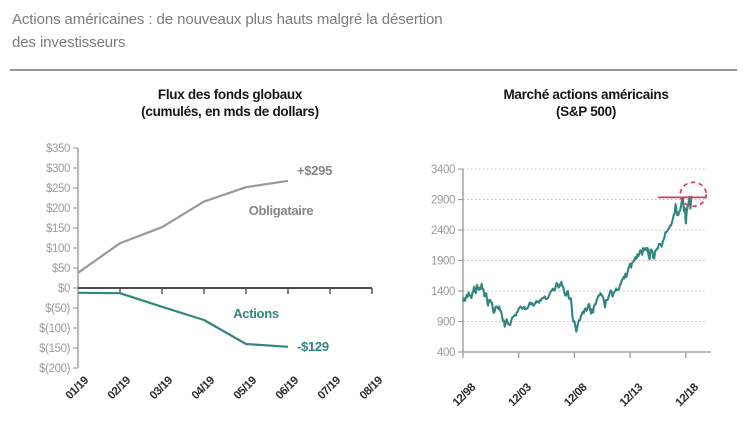 The image size is (747, 421). I want to click on title-divider, so click(373, 70).